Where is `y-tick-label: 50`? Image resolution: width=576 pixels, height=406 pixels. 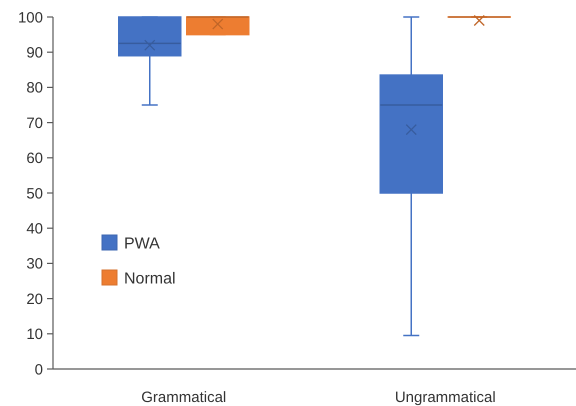 y-tick-label: 50 is located at coordinates (34, 193).